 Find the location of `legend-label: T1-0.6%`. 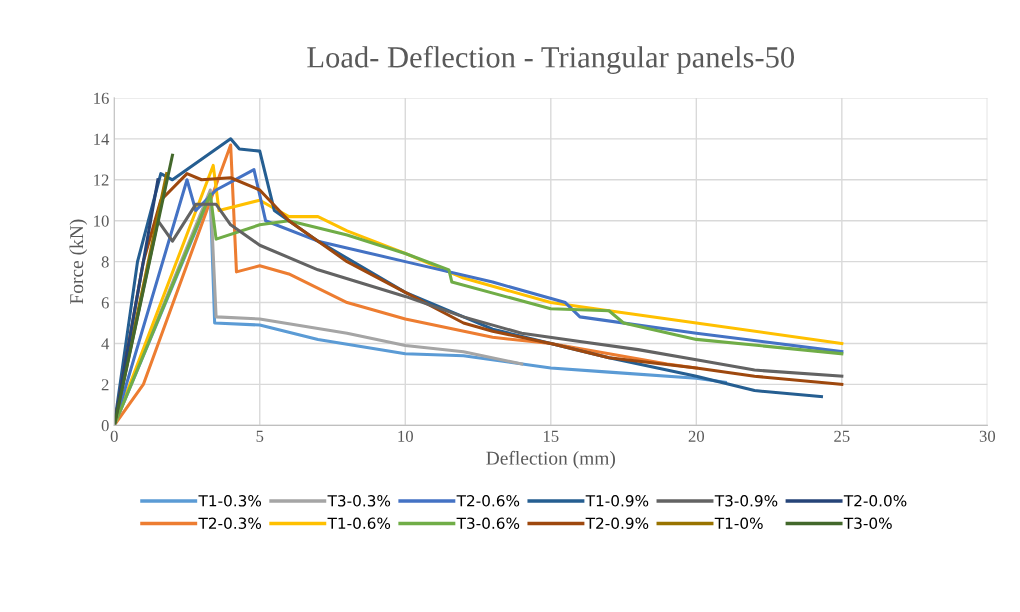

legend-label: T1-0.6% is located at coordinates (359, 523).